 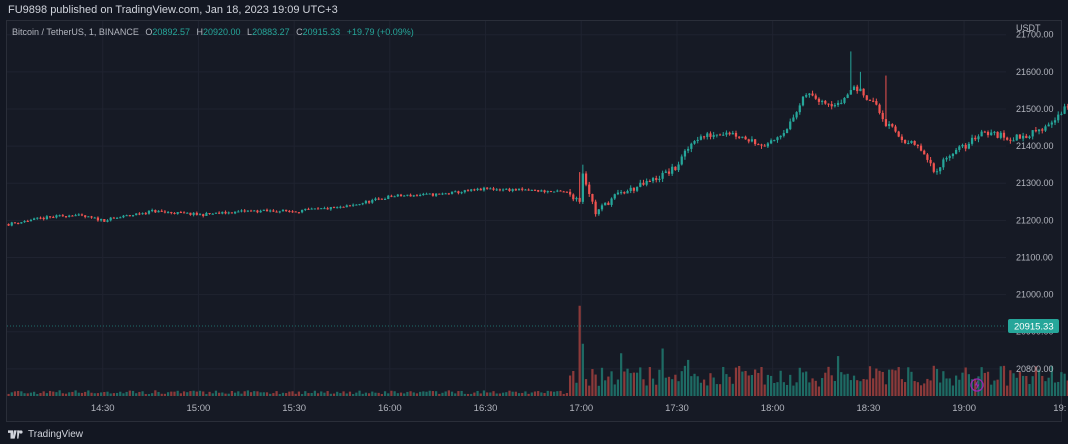 I want to click on high-label: H, so click(x=199, y=32).